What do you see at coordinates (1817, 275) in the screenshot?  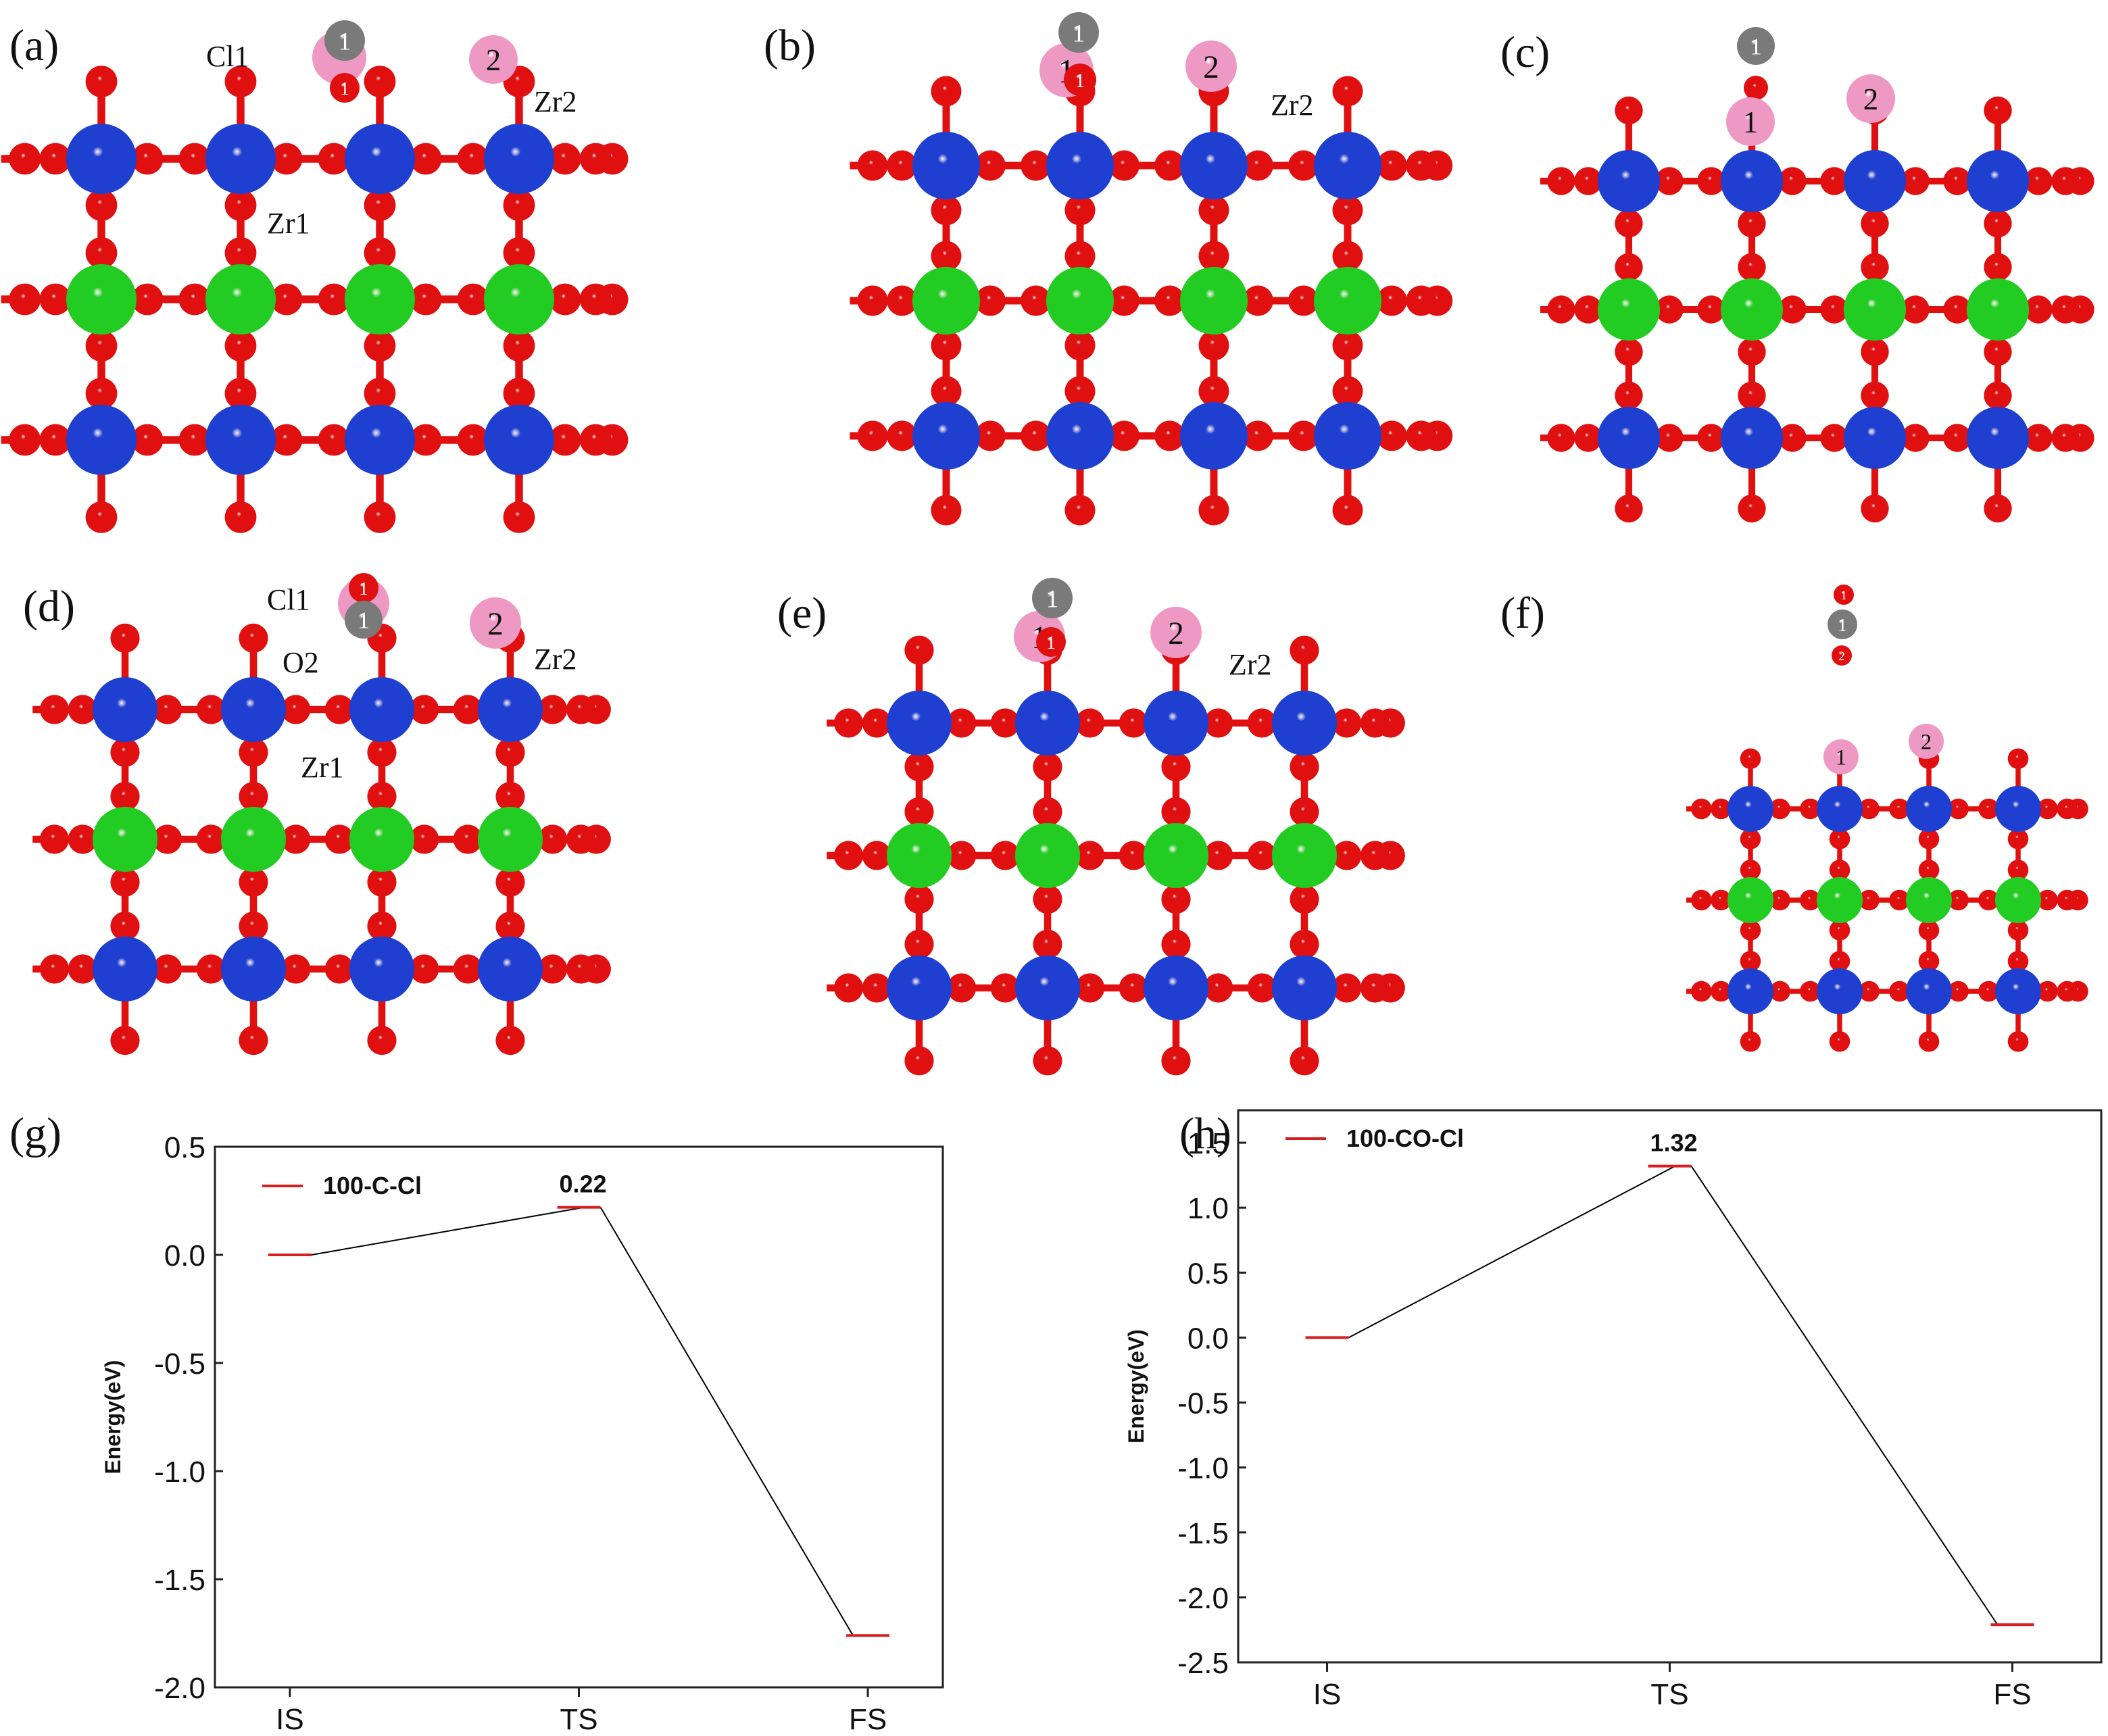 I see `structure-panel-c: 1 1 2` at bounding box center [1817, 275].